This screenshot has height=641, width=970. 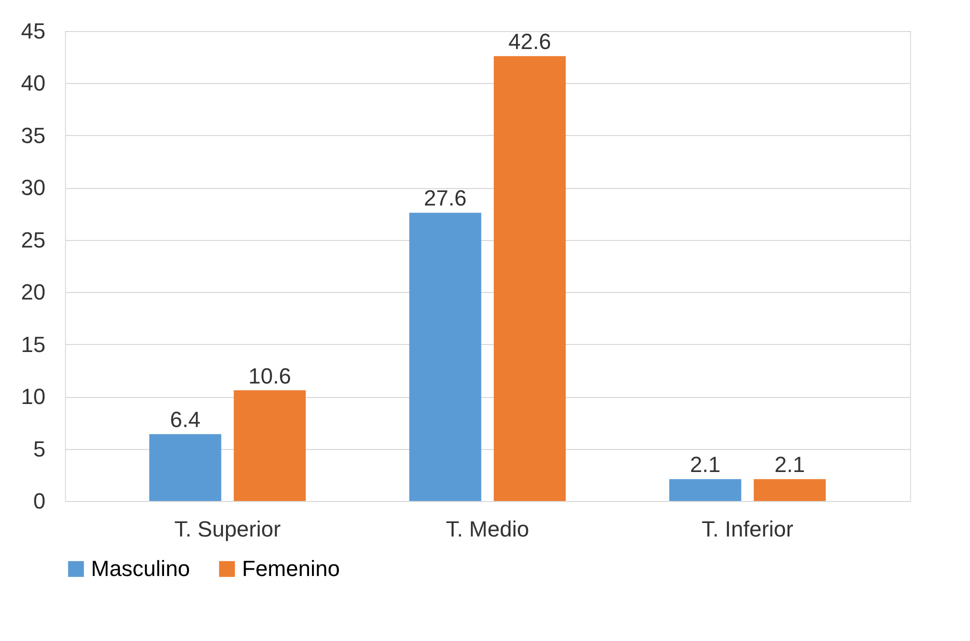 What do you see at coordinates (227, 529) in the screenshot?
I see `x-tick-label: T. Superior` at bounding box center [227, 529].